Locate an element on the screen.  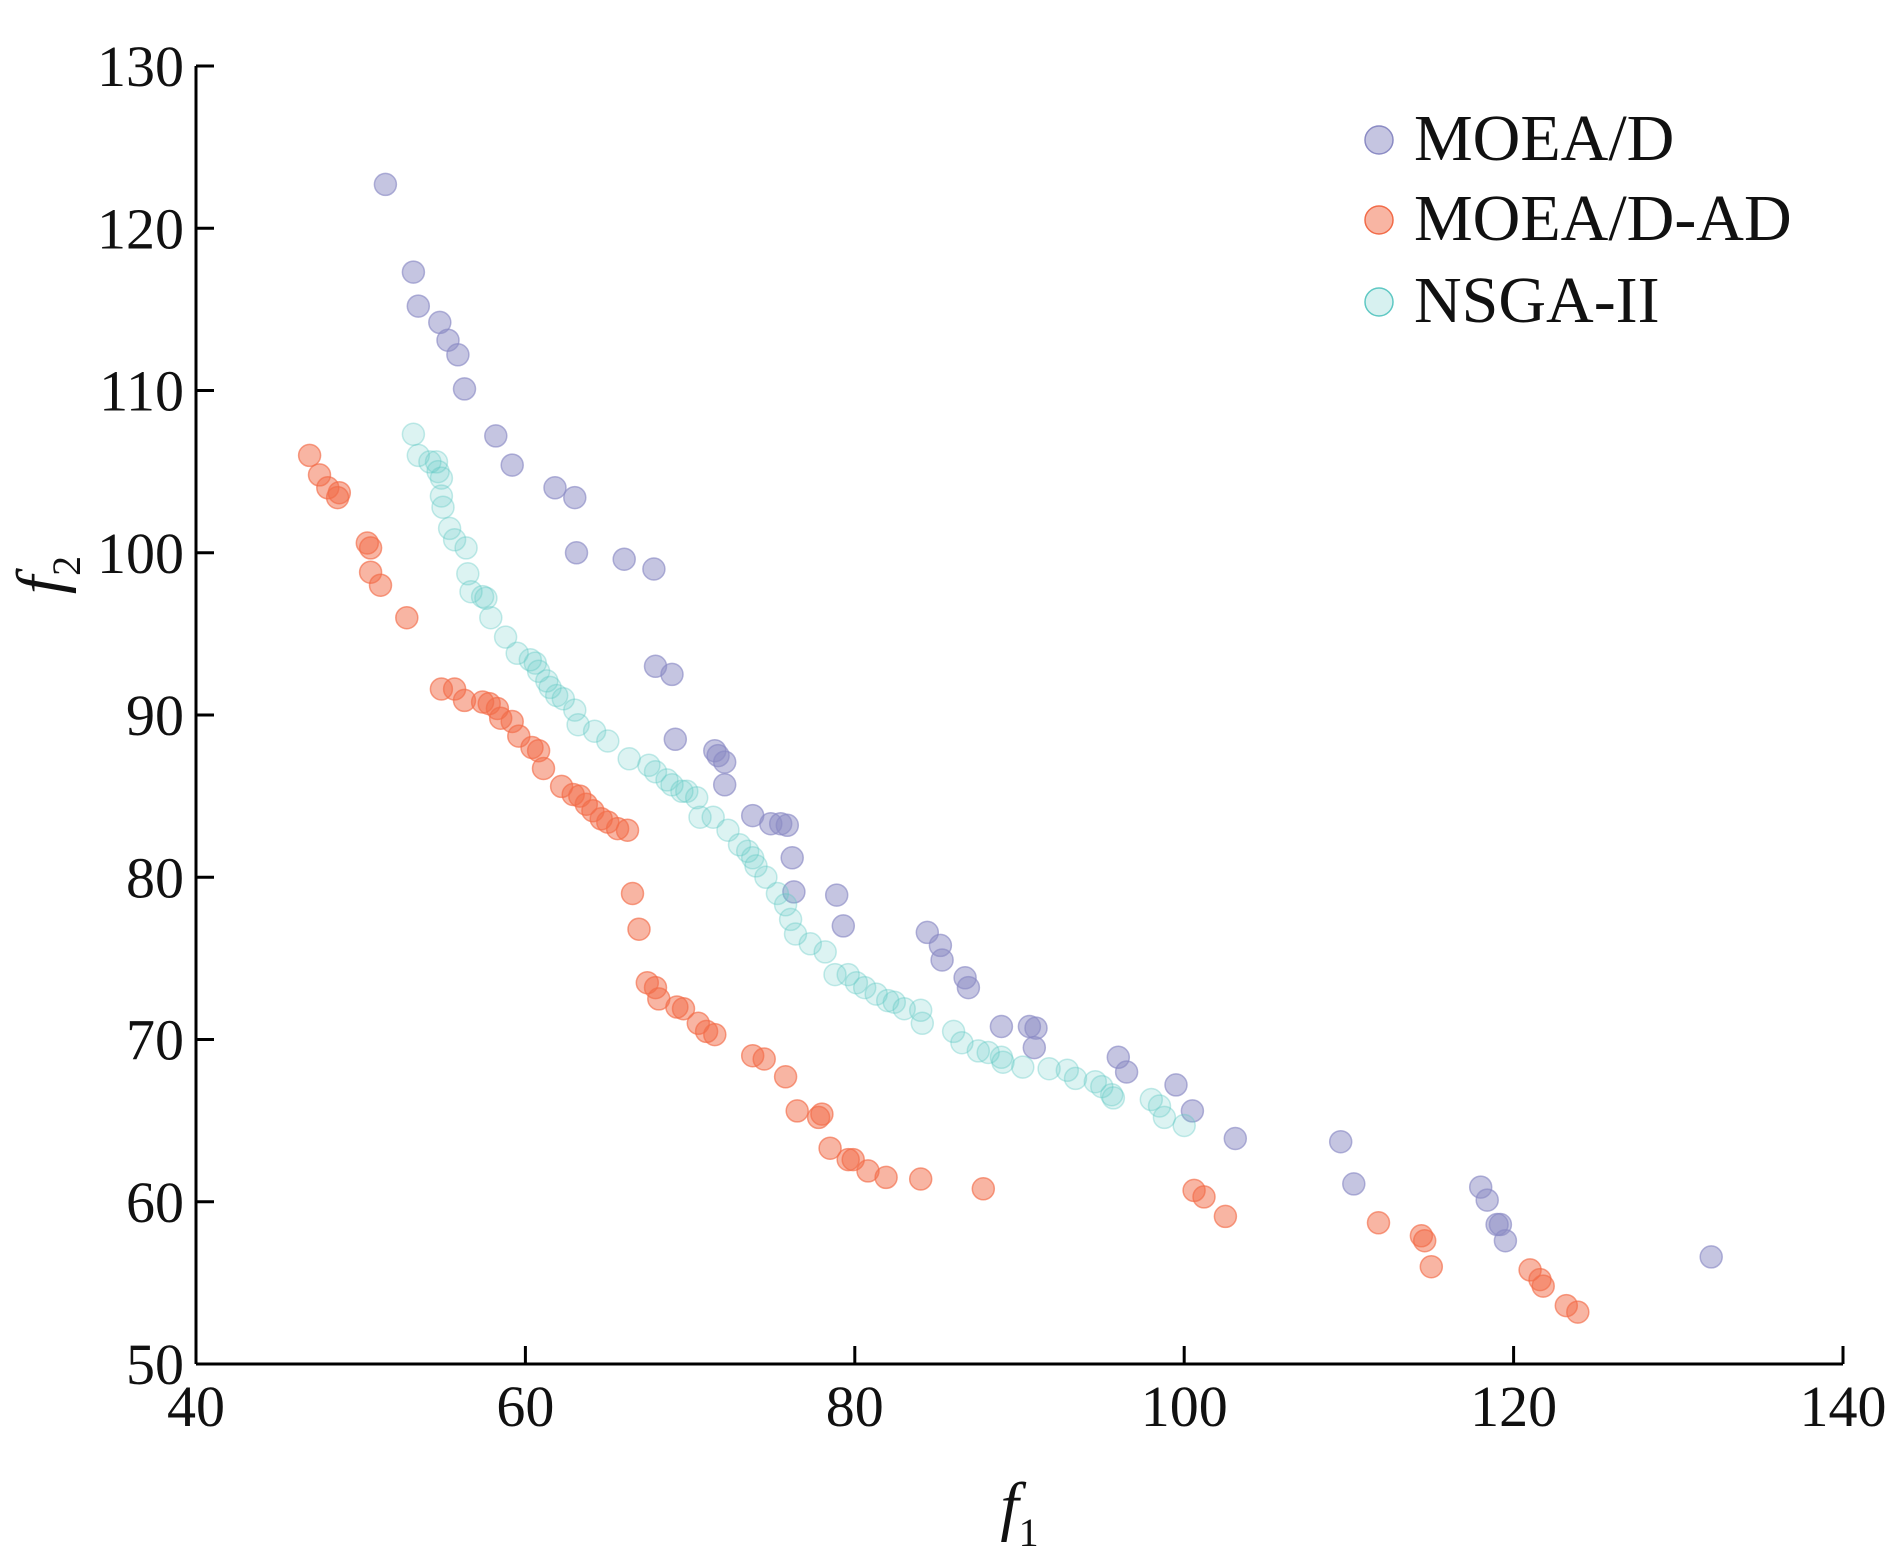
y-tick-label: 60 is located at coordinates (155, 1202).